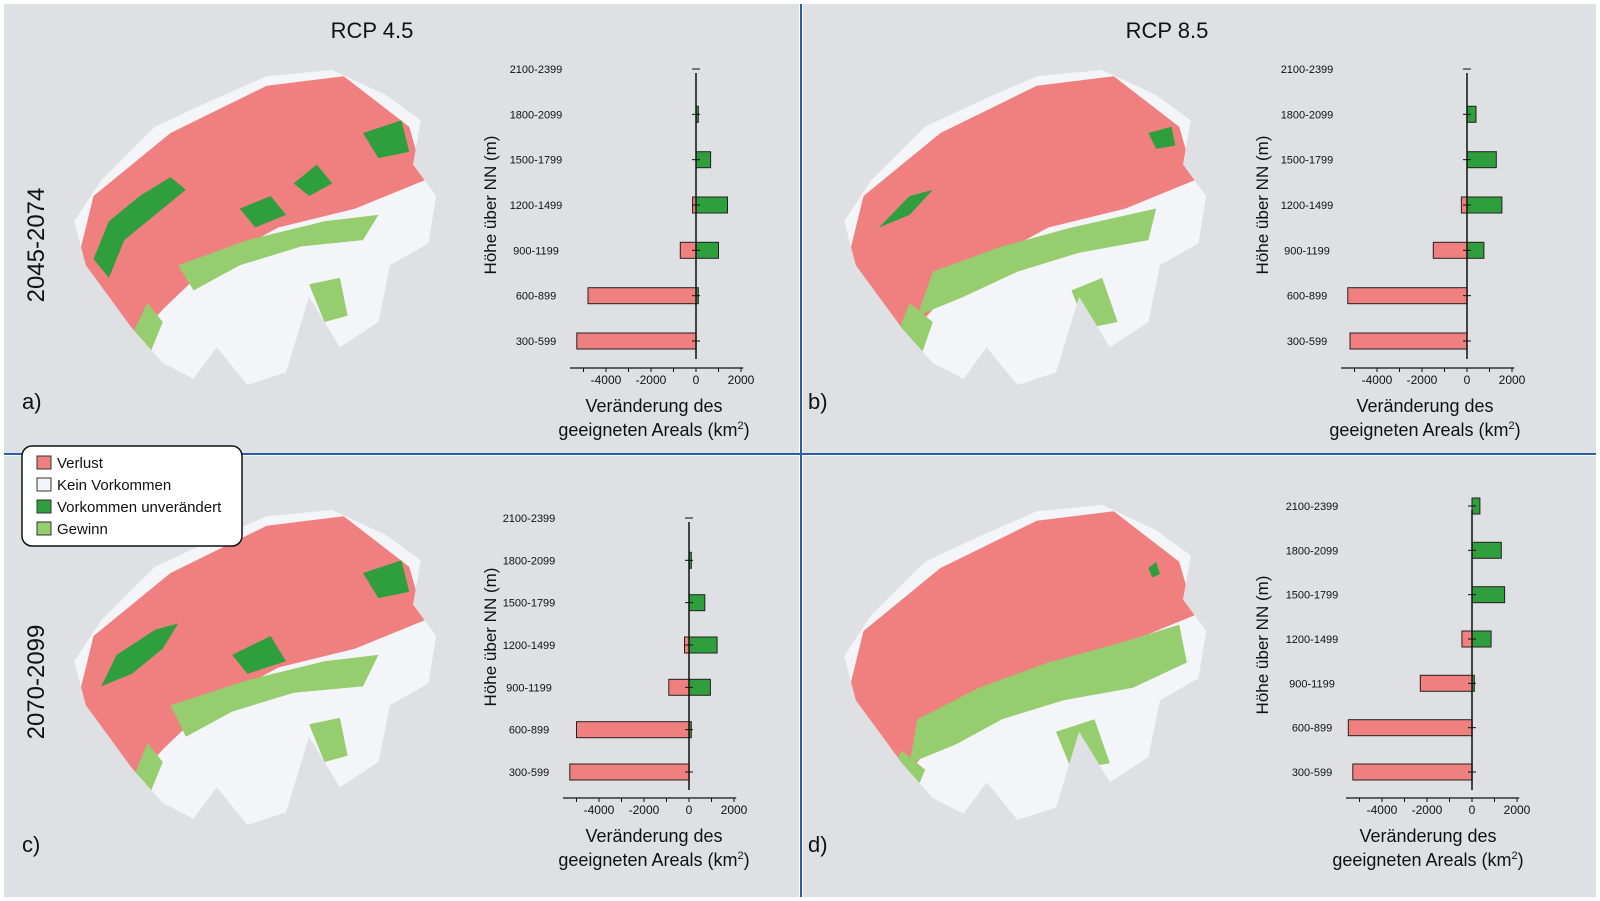 This screenshot has height=901, width=1600. Describe the element at coordinates (80, 463) in the screenshot. I see `legend-label-verlust: Verlust` at that location.